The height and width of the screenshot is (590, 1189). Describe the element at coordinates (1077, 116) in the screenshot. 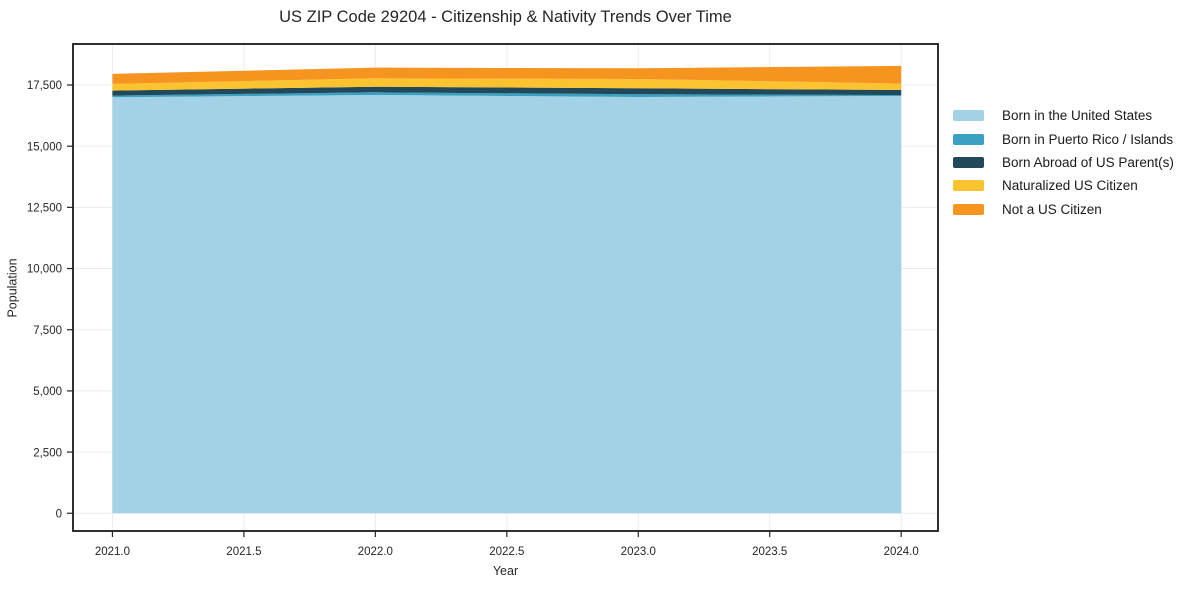

I see `legend-label: Born in the United States` at that location.